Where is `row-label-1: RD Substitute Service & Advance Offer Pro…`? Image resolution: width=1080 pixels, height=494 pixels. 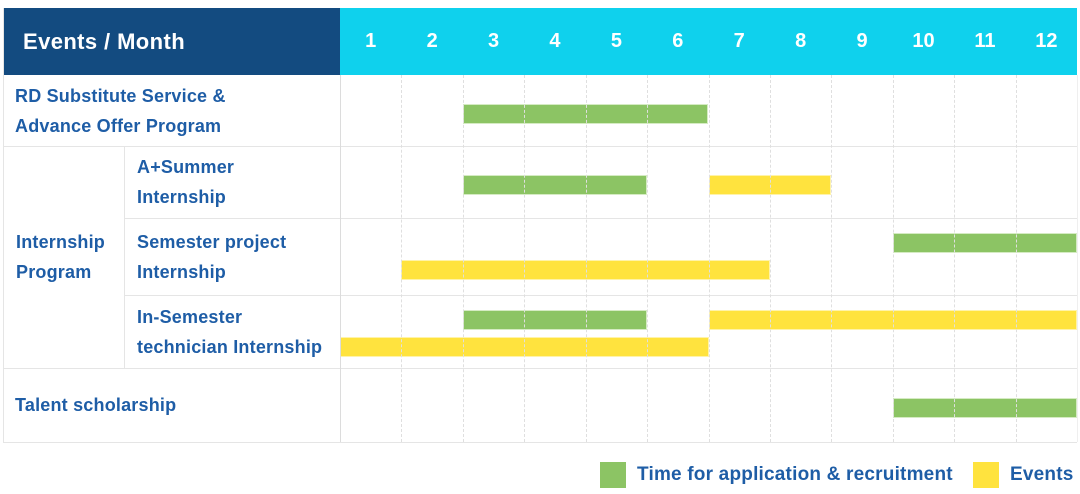
row-label-1: RD Substitute Service & Advance Offer Pro… is located at coordinates (177, 110).